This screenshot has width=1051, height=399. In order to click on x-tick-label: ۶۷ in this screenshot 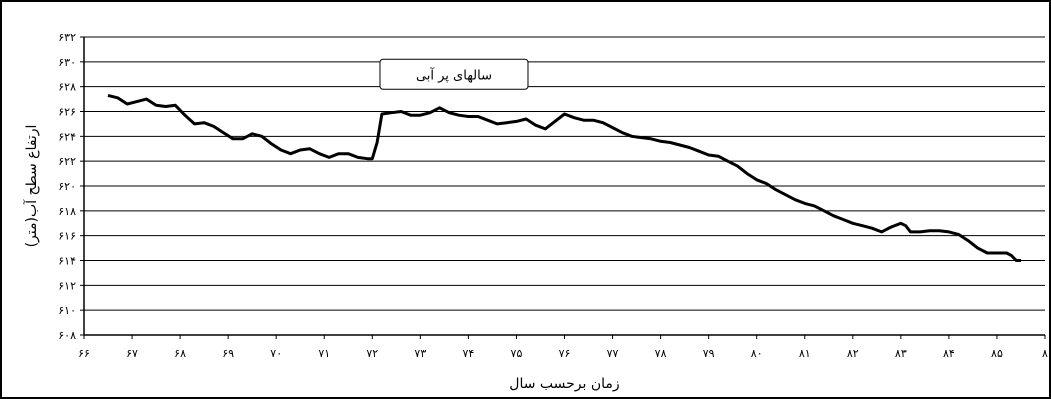, I will do `click(132, 353)`.